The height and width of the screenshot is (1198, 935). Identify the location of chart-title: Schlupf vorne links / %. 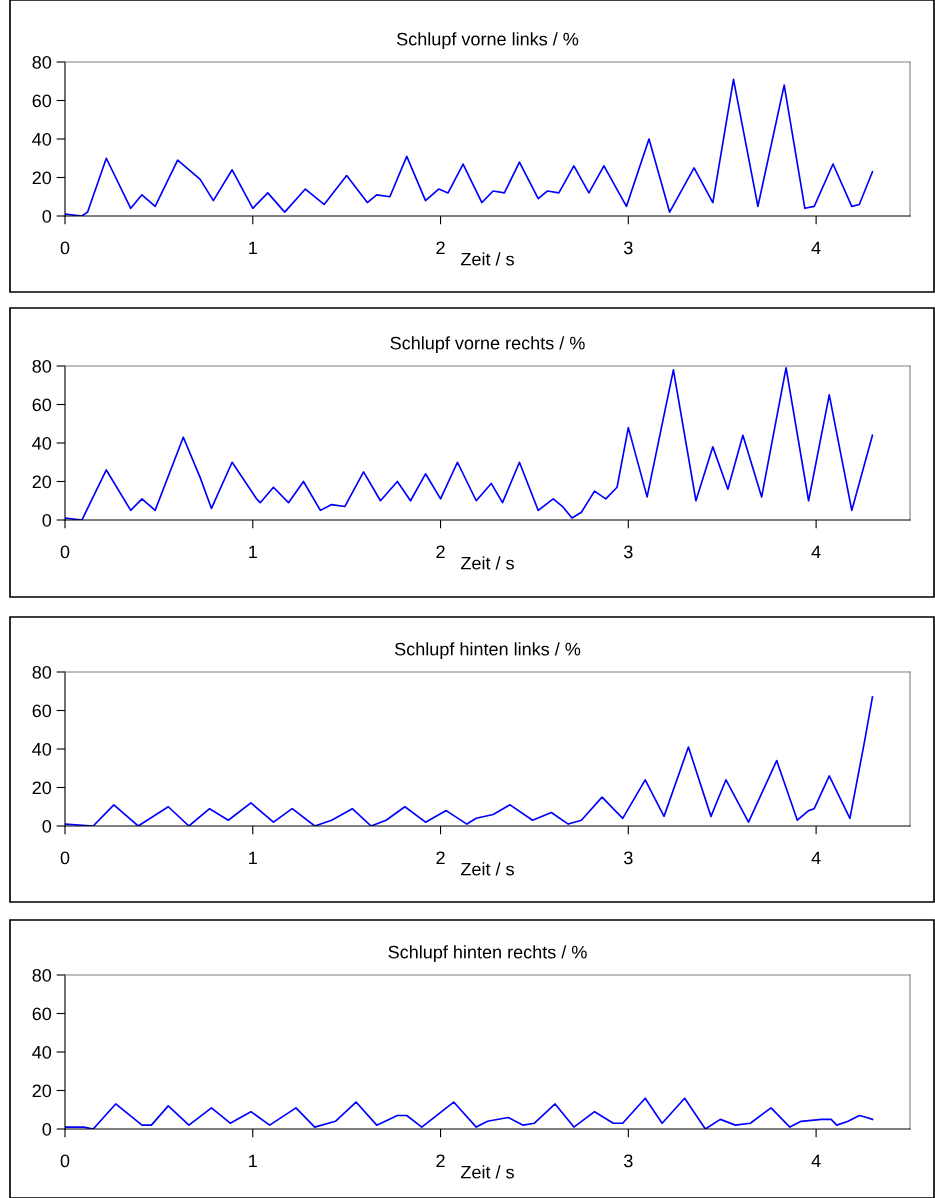
(488, 41).